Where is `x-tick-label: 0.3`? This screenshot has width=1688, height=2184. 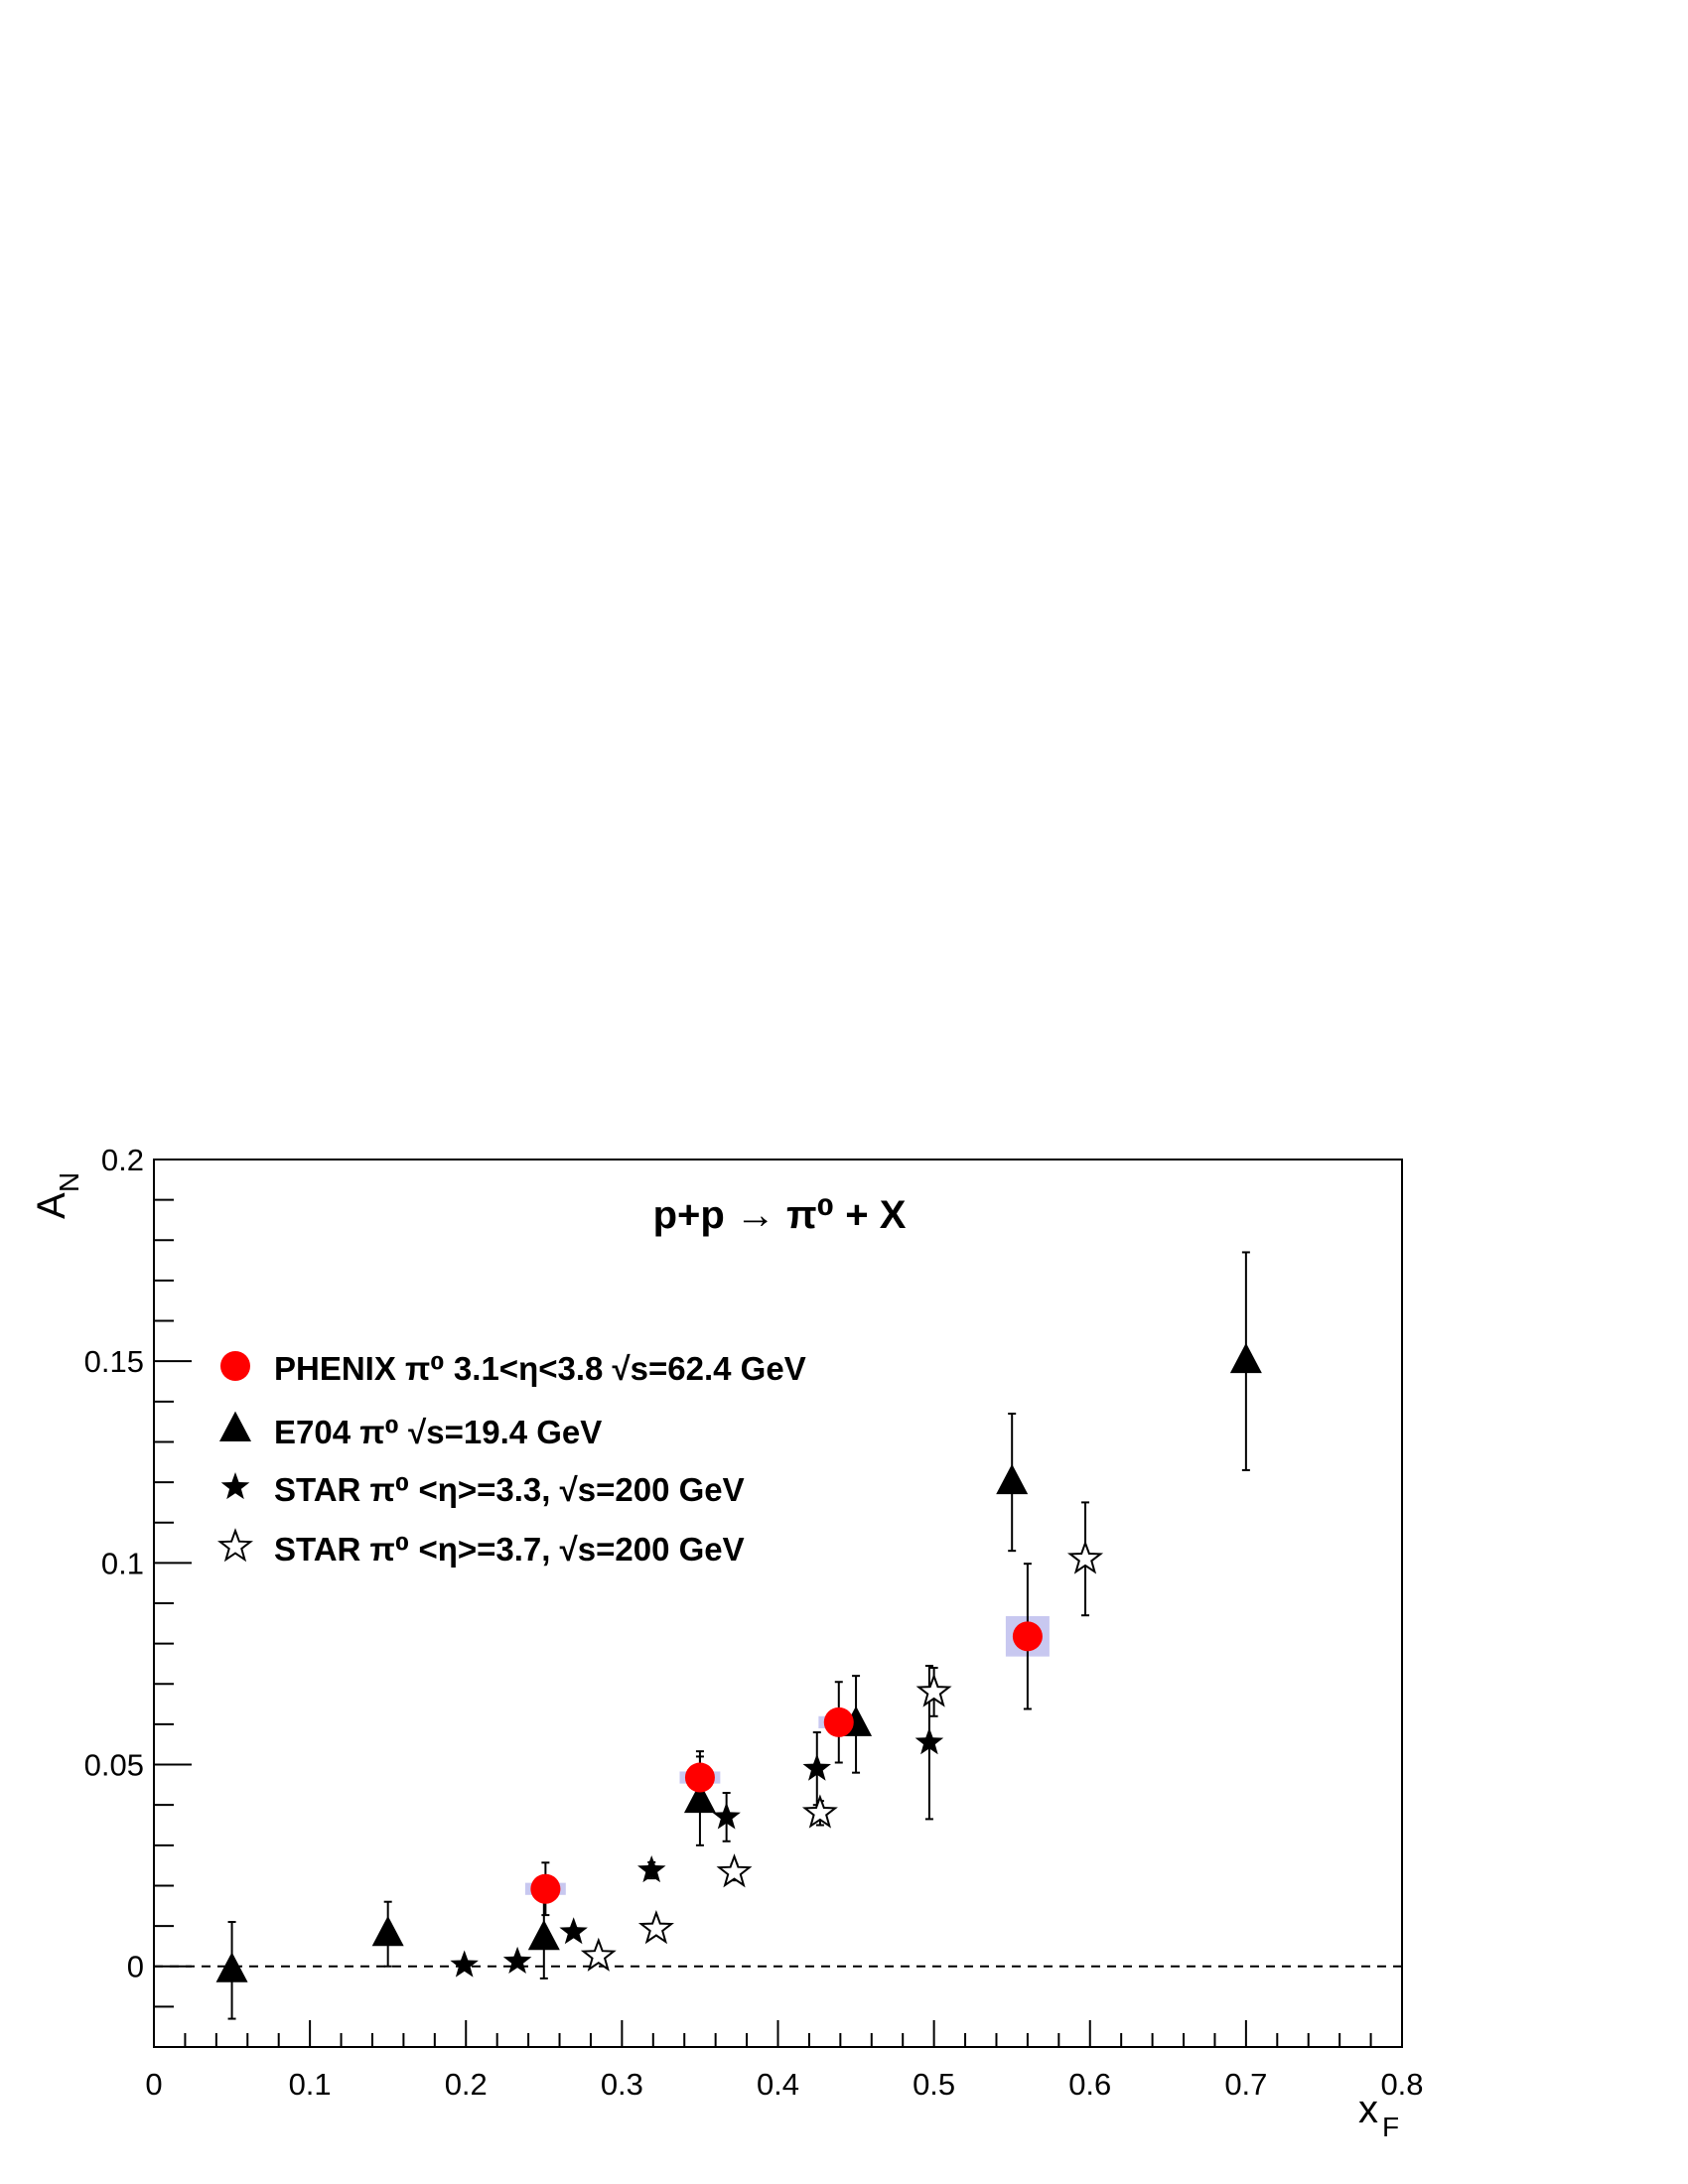
x-tick-label: 0.3 is located at coordinates (622, 2084).